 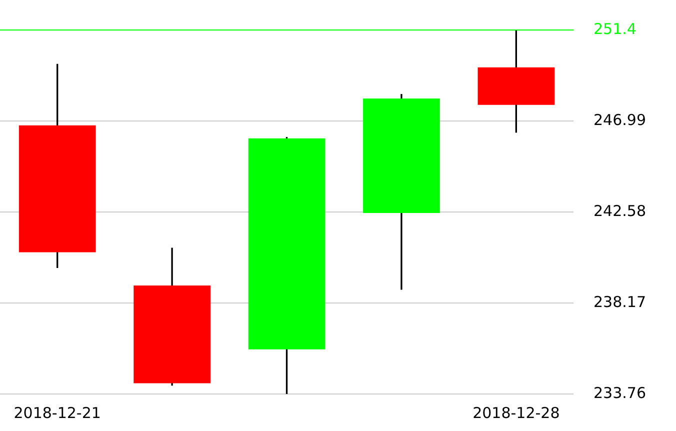 What do you see at coordinates (516, 413) in the screenshot?
I see `x-tick-label: 2018-12-28` at bounding box center [516, 413].